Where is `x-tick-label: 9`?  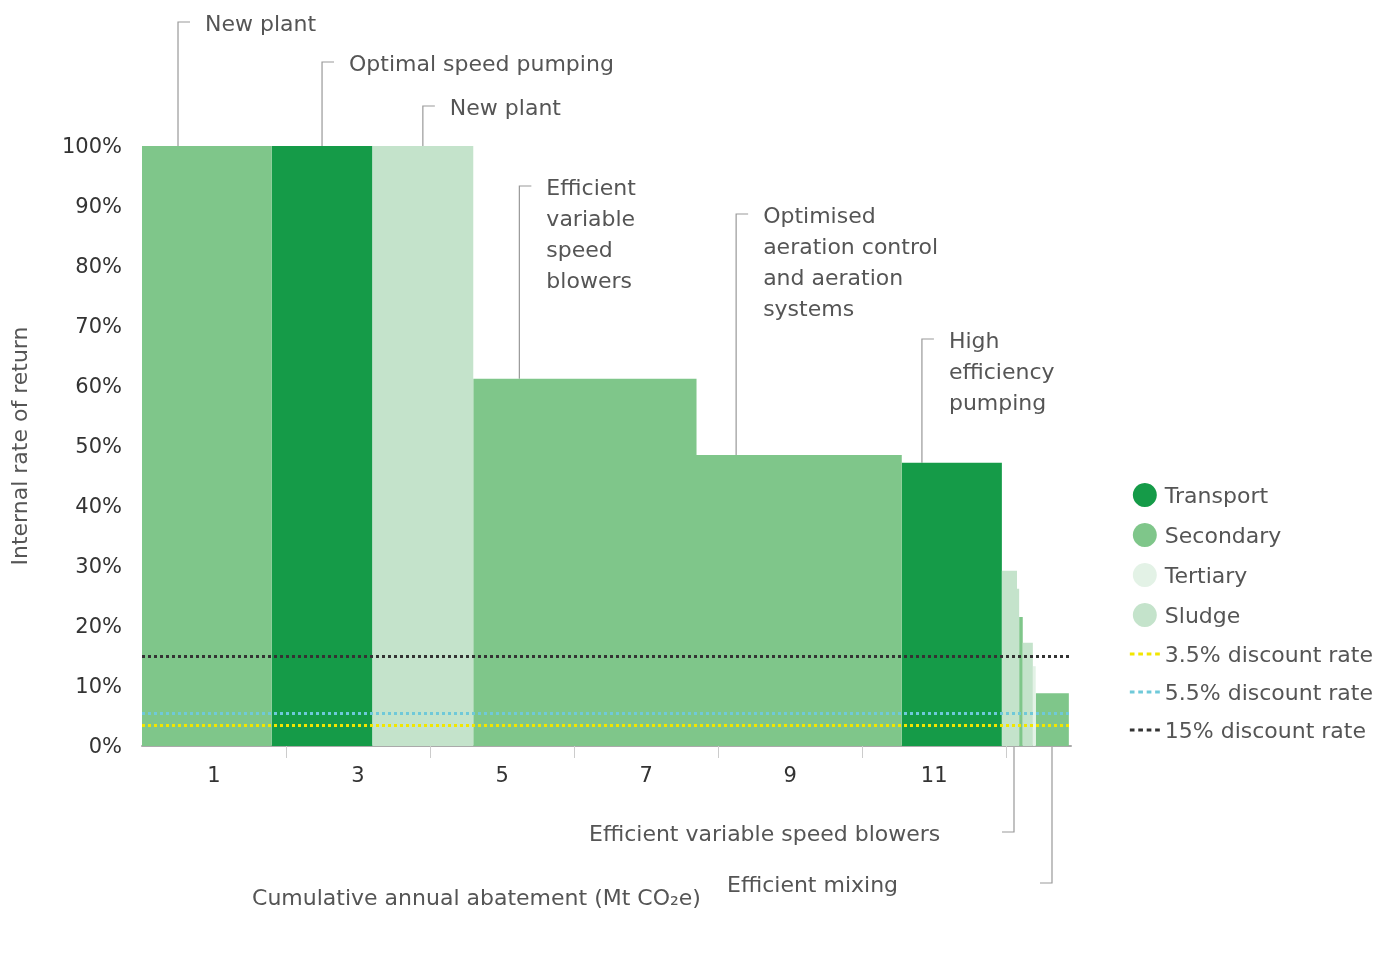
x-tick-label: 9 is located at coordinates (790, 774).